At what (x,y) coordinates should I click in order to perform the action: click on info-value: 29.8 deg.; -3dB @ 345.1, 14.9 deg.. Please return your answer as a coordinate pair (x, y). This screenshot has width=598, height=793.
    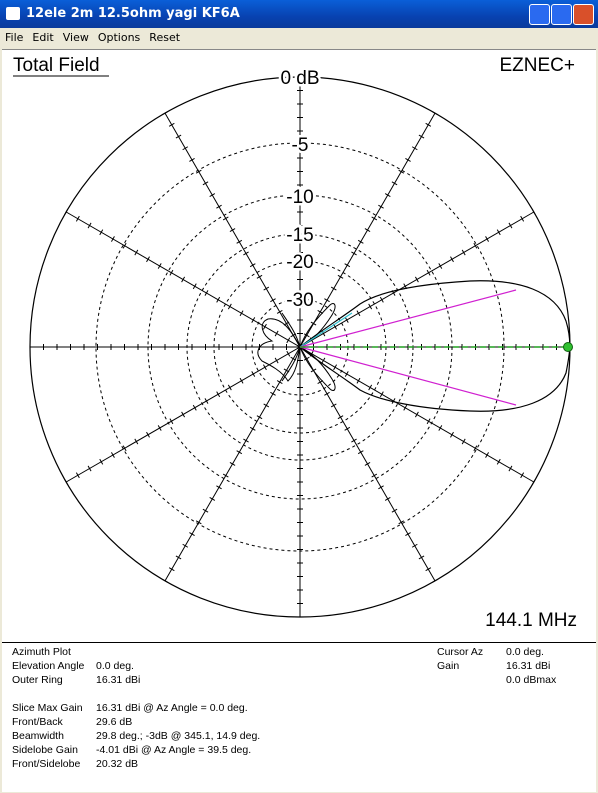
    Looking at the image, I should click on (178, 736).